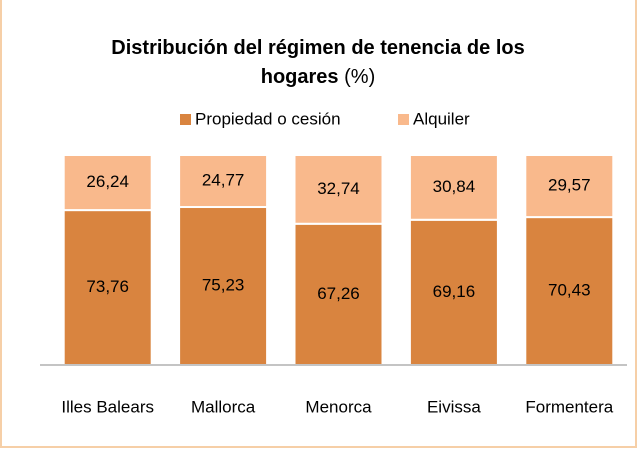 Image resolution: width=637 pixels, height=450 pixels. What do you see at coordinates (441, 118) in the screenshot?
I see `legend-label: Alquiler` at bounding box center [441, 118].